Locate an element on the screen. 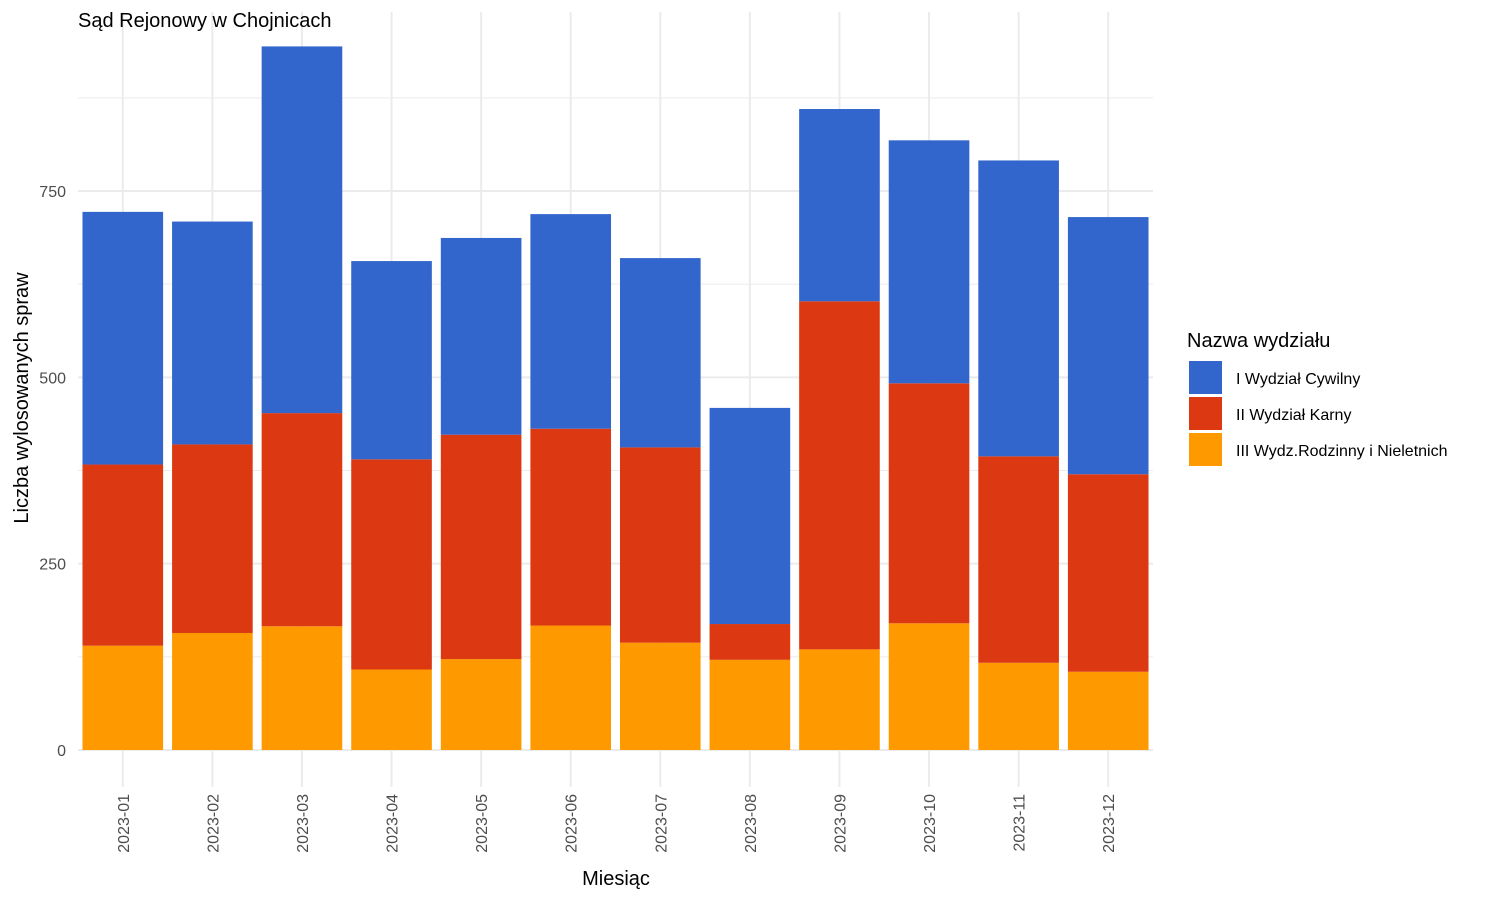 Image resolution: width=1500 pixels, height=900 pixels. y-tick-label: 500 is located at coordinates (52, 378).